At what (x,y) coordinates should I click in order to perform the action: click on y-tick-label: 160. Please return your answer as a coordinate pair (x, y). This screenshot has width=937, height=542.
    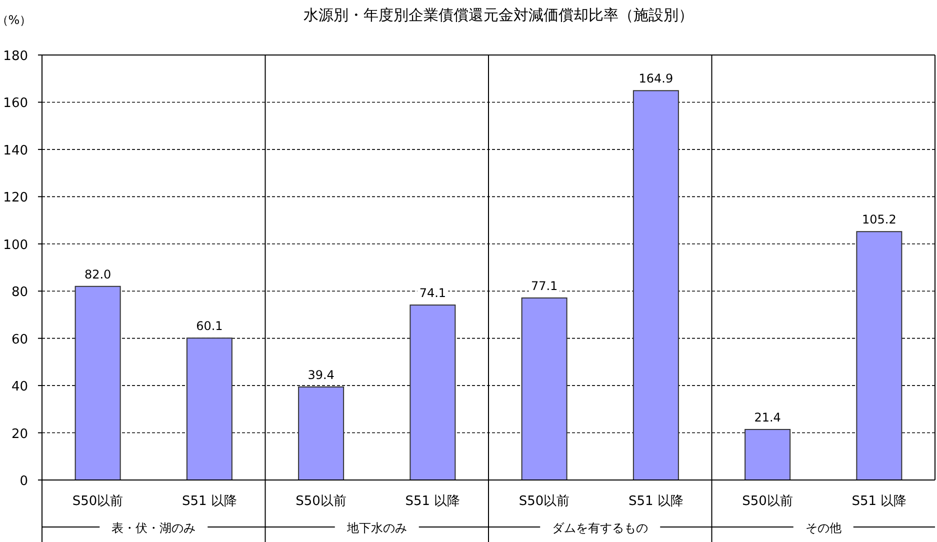
    Looking at the image, I should click on (15, 104).